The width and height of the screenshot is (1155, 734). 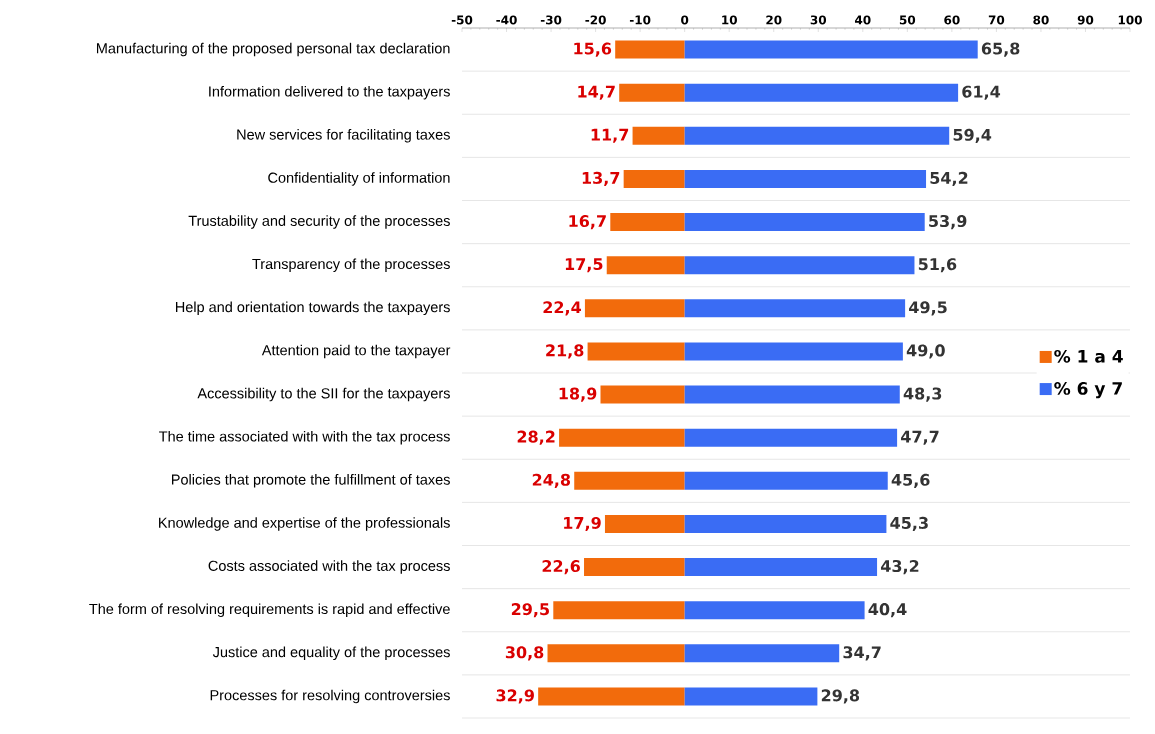 I want to click on x-tick-label: 40, so click(x=862, y=20).